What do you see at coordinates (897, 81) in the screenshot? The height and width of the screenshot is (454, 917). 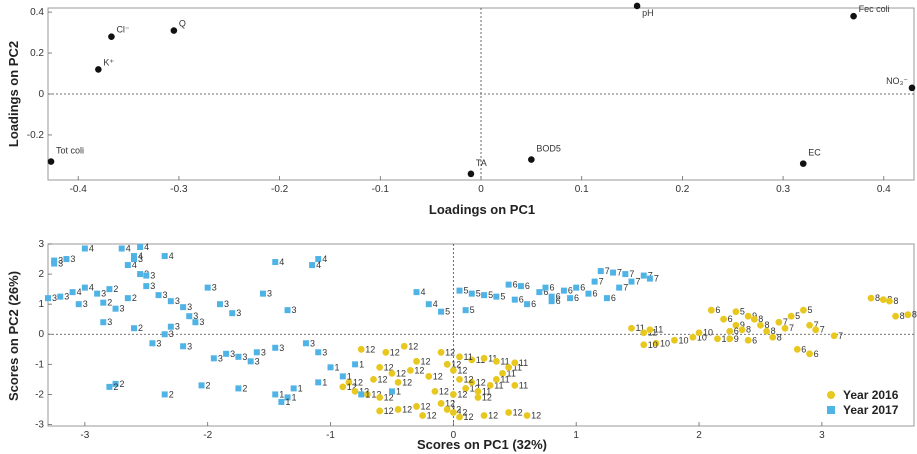 I see `loading-point-label: NO₃⁻` at bounding box center [897, 81].